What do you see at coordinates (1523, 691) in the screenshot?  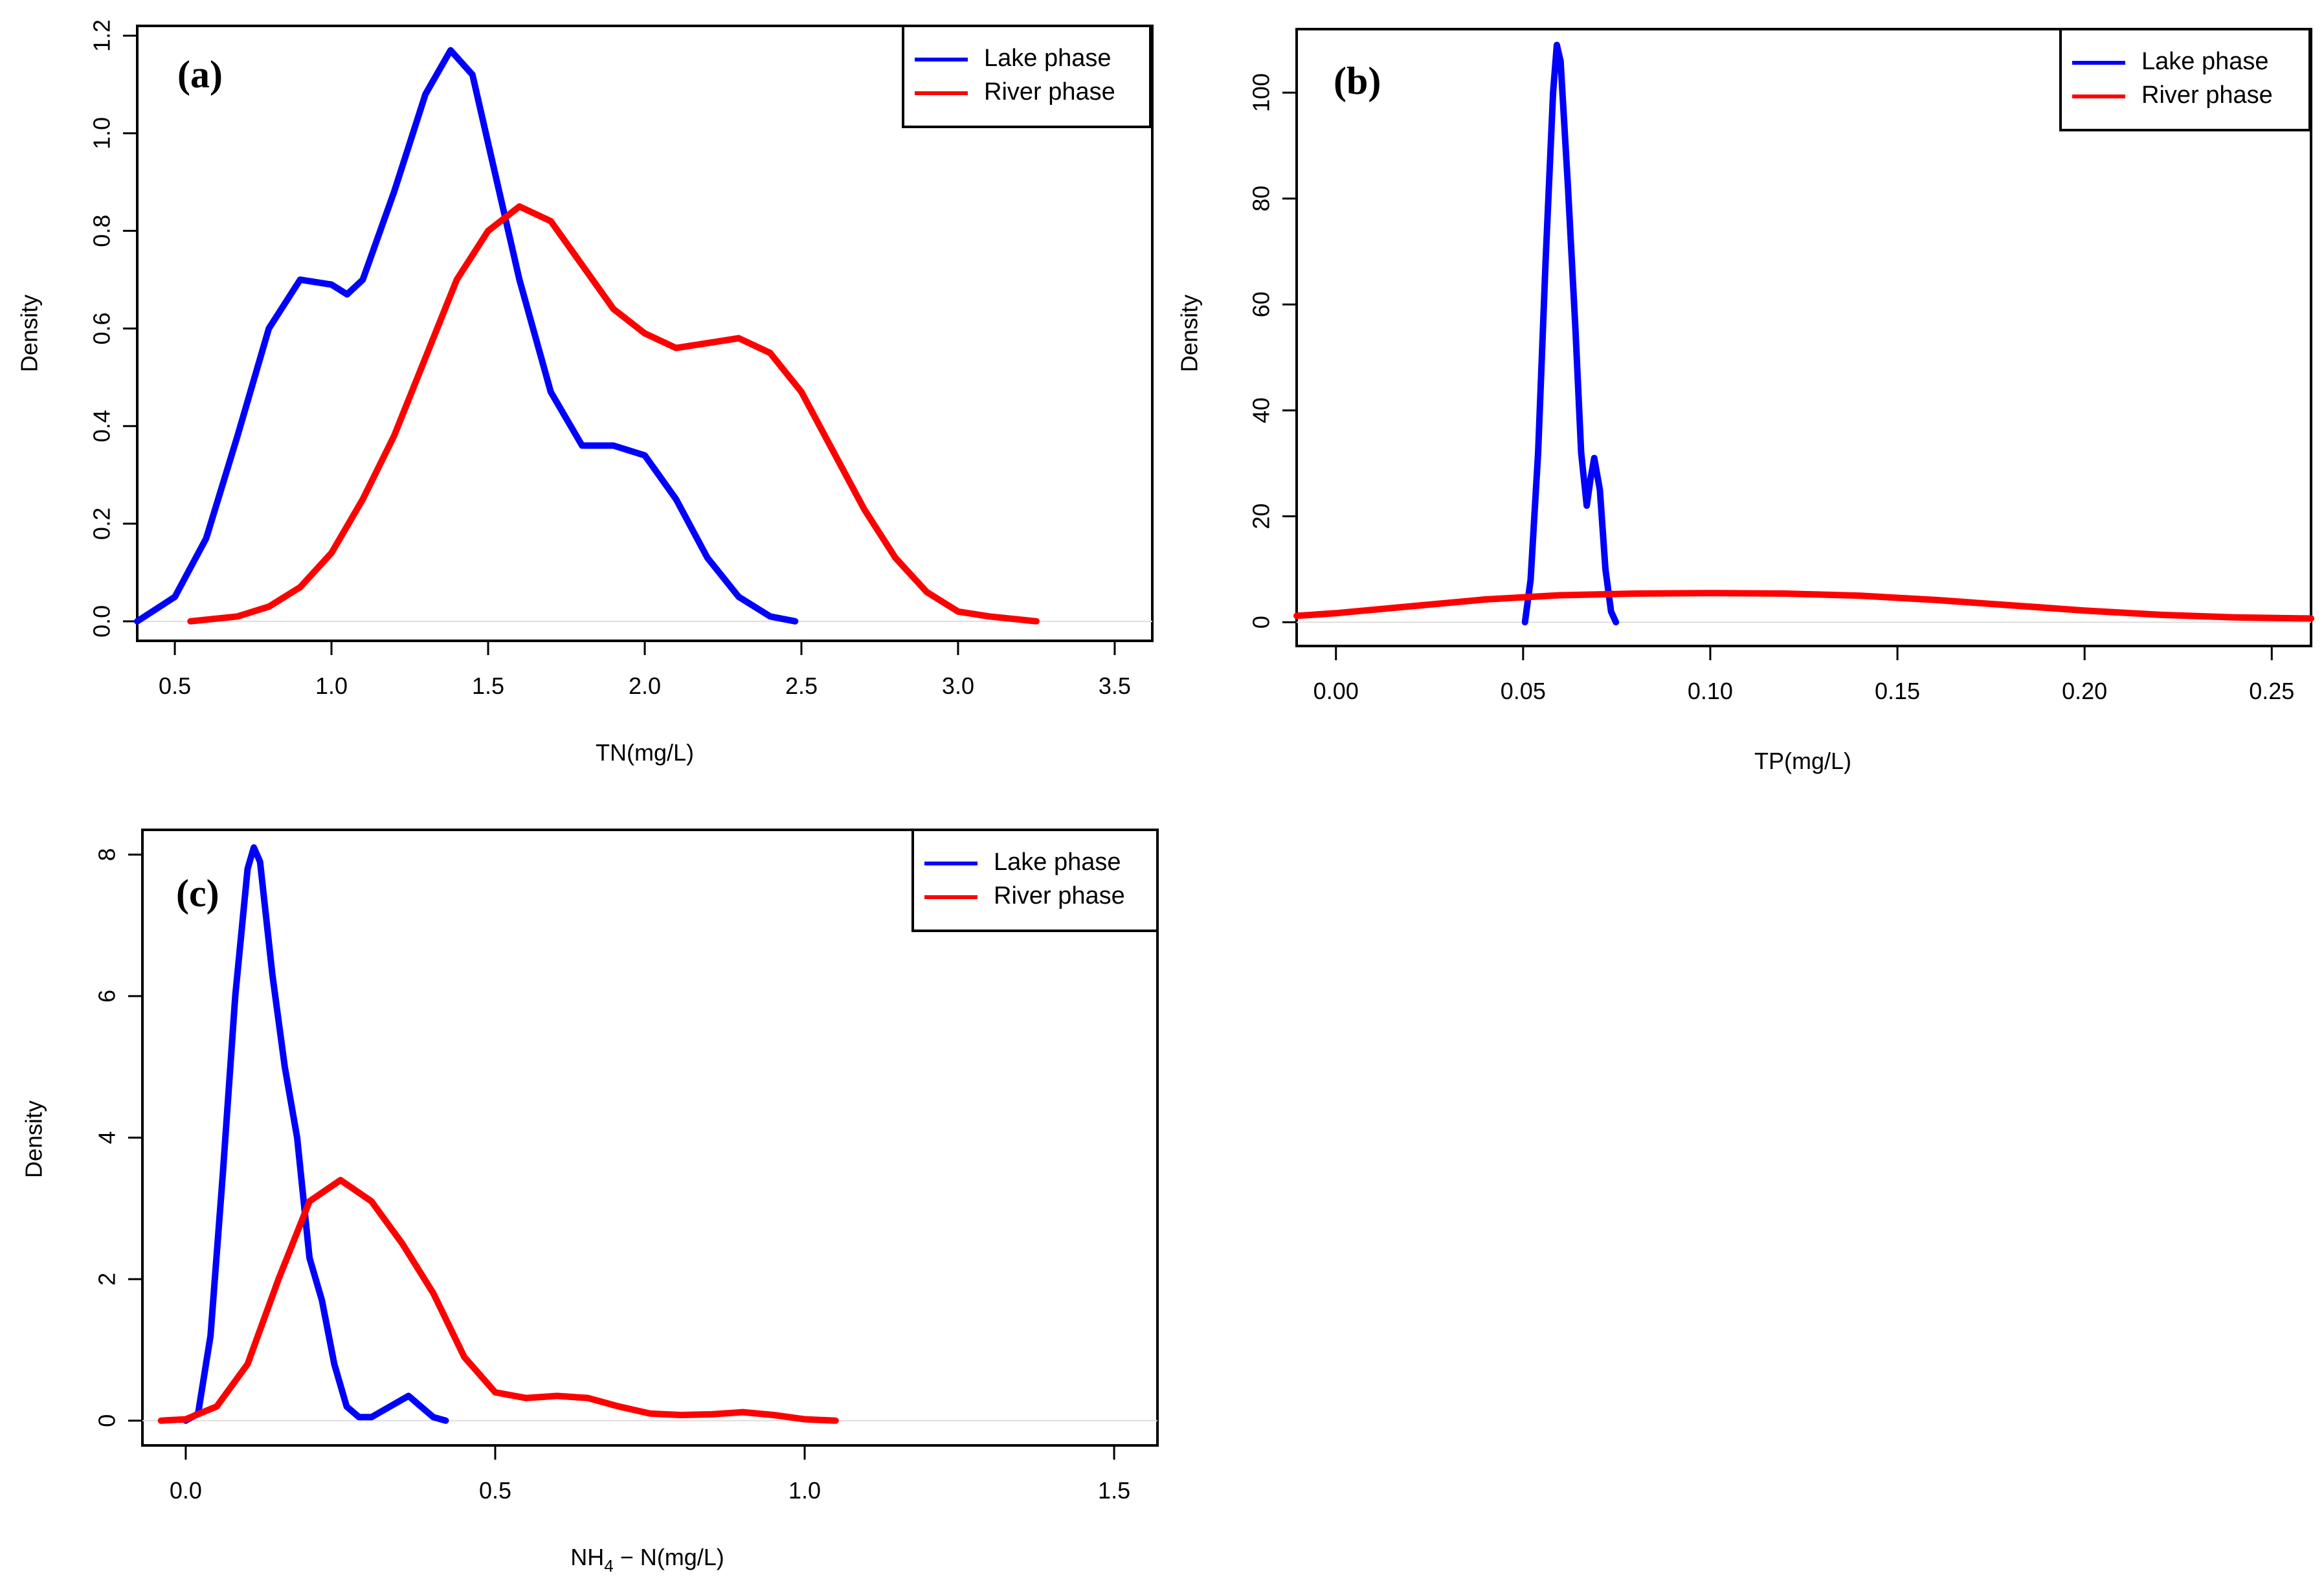 I see `x-tick-label: 0.05` at bounding box center [1523, 691].